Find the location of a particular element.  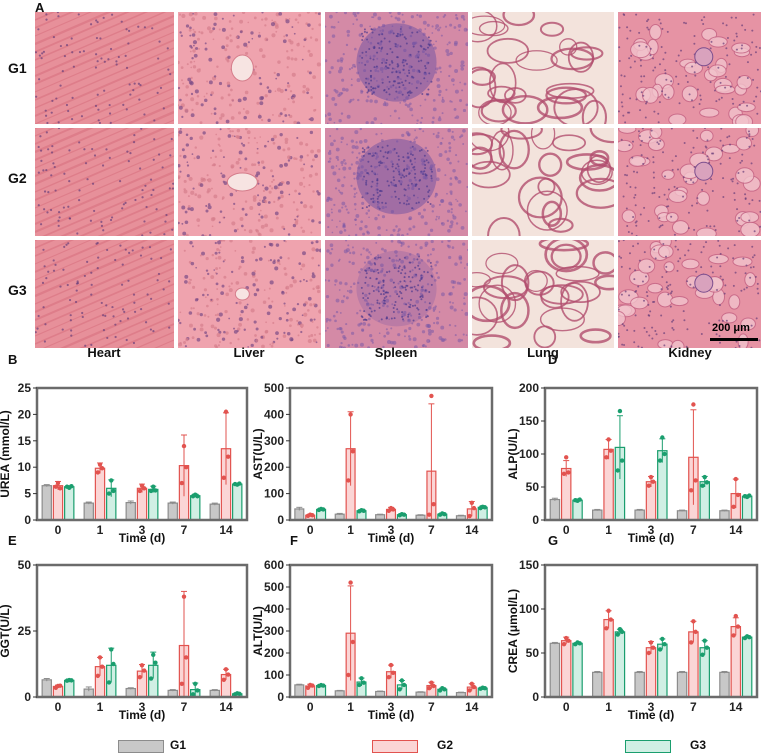

y-axis-label-g: CREA (μmol/L) is located at coordinates (513, 631).